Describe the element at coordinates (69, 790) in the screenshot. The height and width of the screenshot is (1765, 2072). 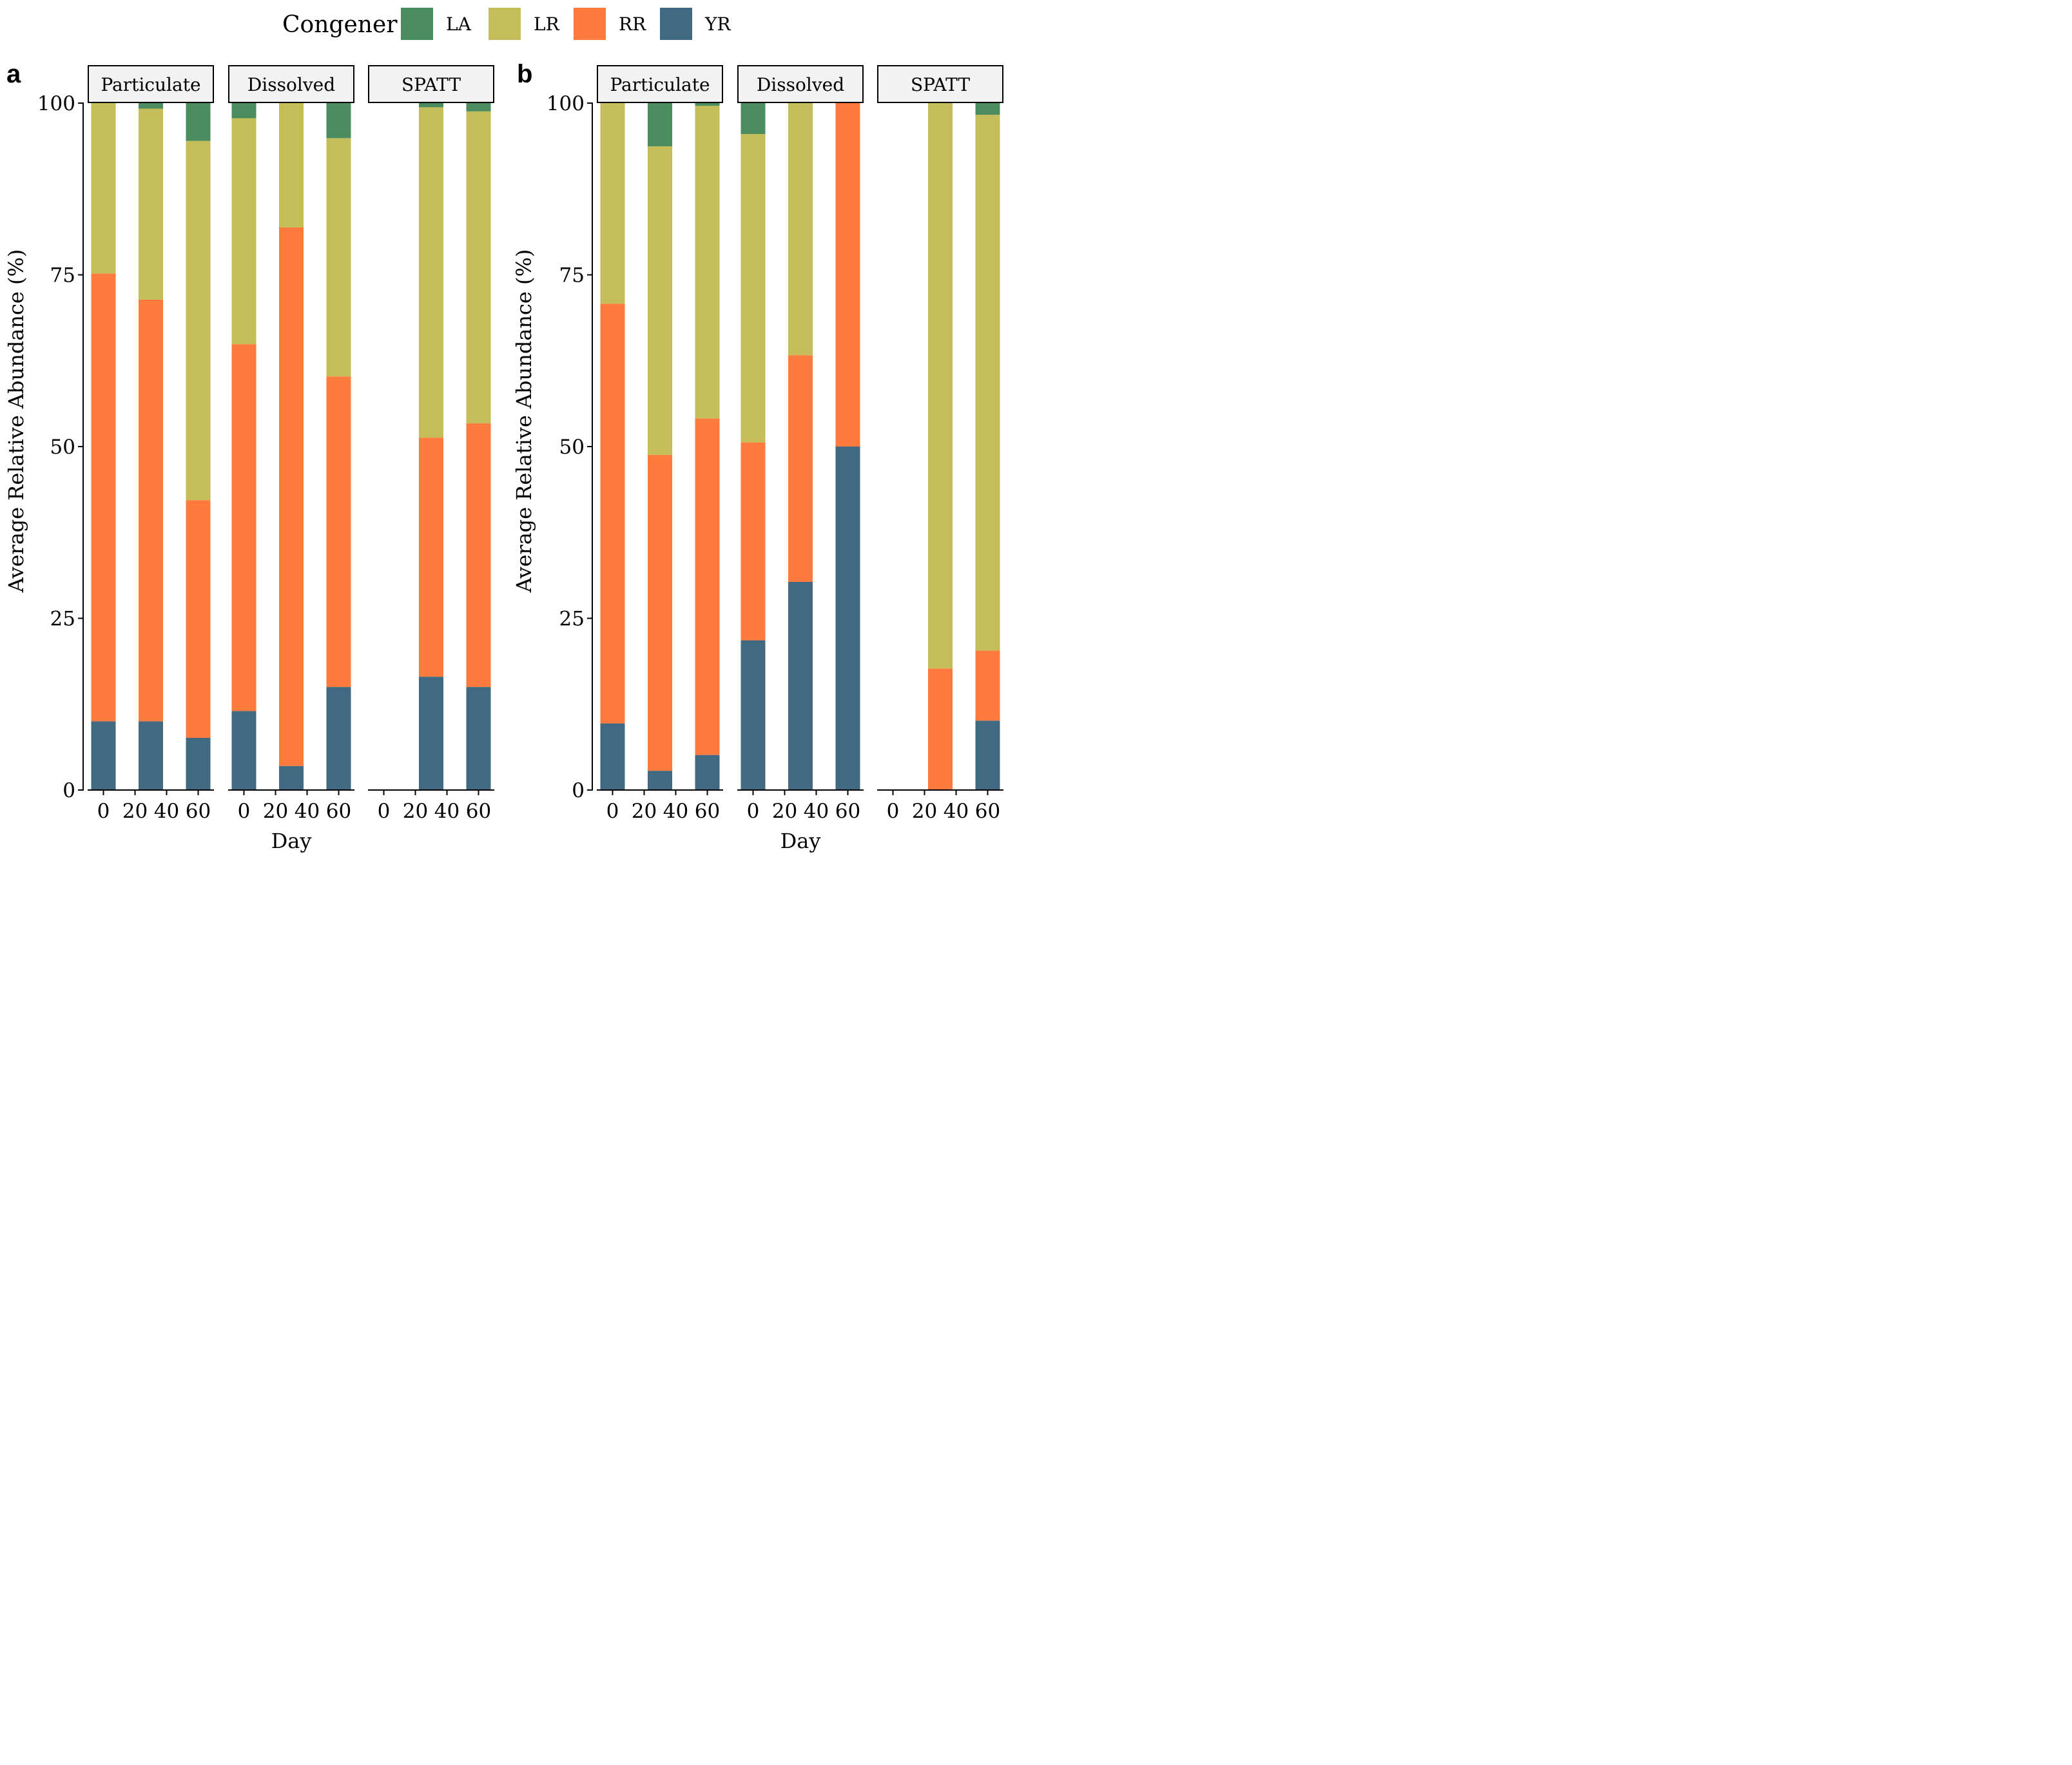
I see `y-tick-label: 0` at that location.